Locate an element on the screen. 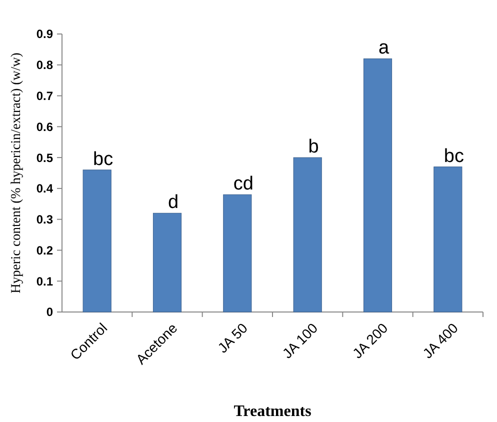  x-tick-label: JA 100 is located at coordinates (300, 341).